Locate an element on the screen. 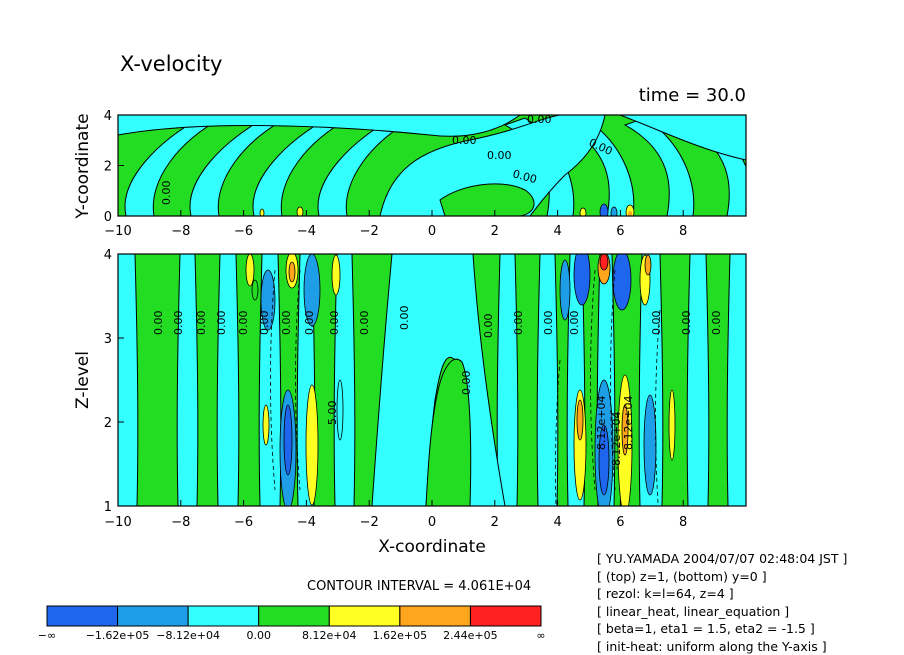 This screenshot has height=655, width=904. top-xtick-label: 6 is located at coordinates (620, 231).